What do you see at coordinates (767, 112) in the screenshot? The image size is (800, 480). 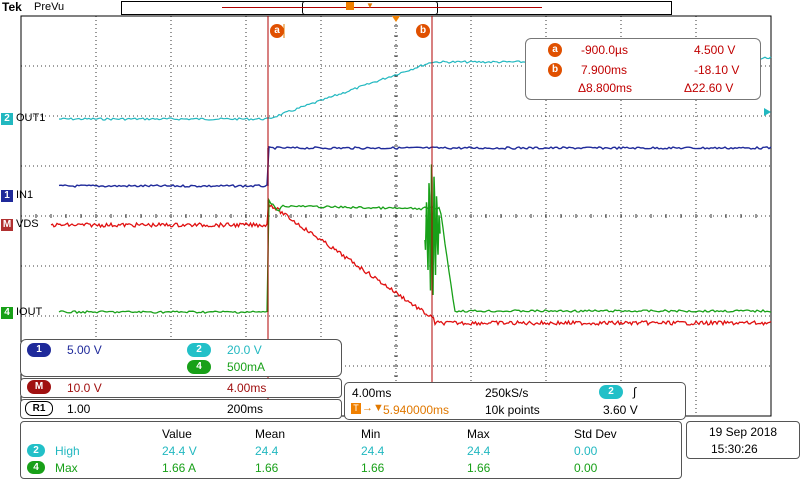 I see `trigger-level-marker` at bounding box center [767, 112].